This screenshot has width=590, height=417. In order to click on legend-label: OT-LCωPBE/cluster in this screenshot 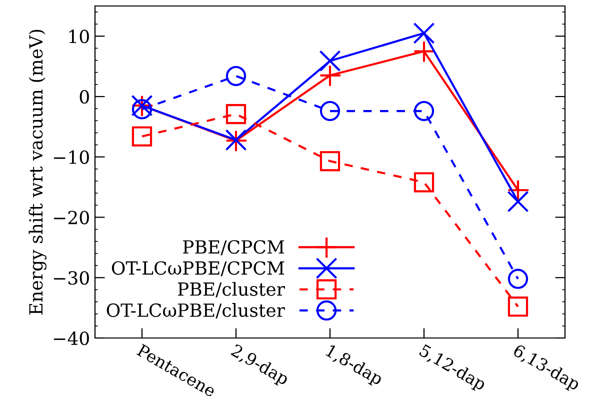, I will do `click(196, 310)`.